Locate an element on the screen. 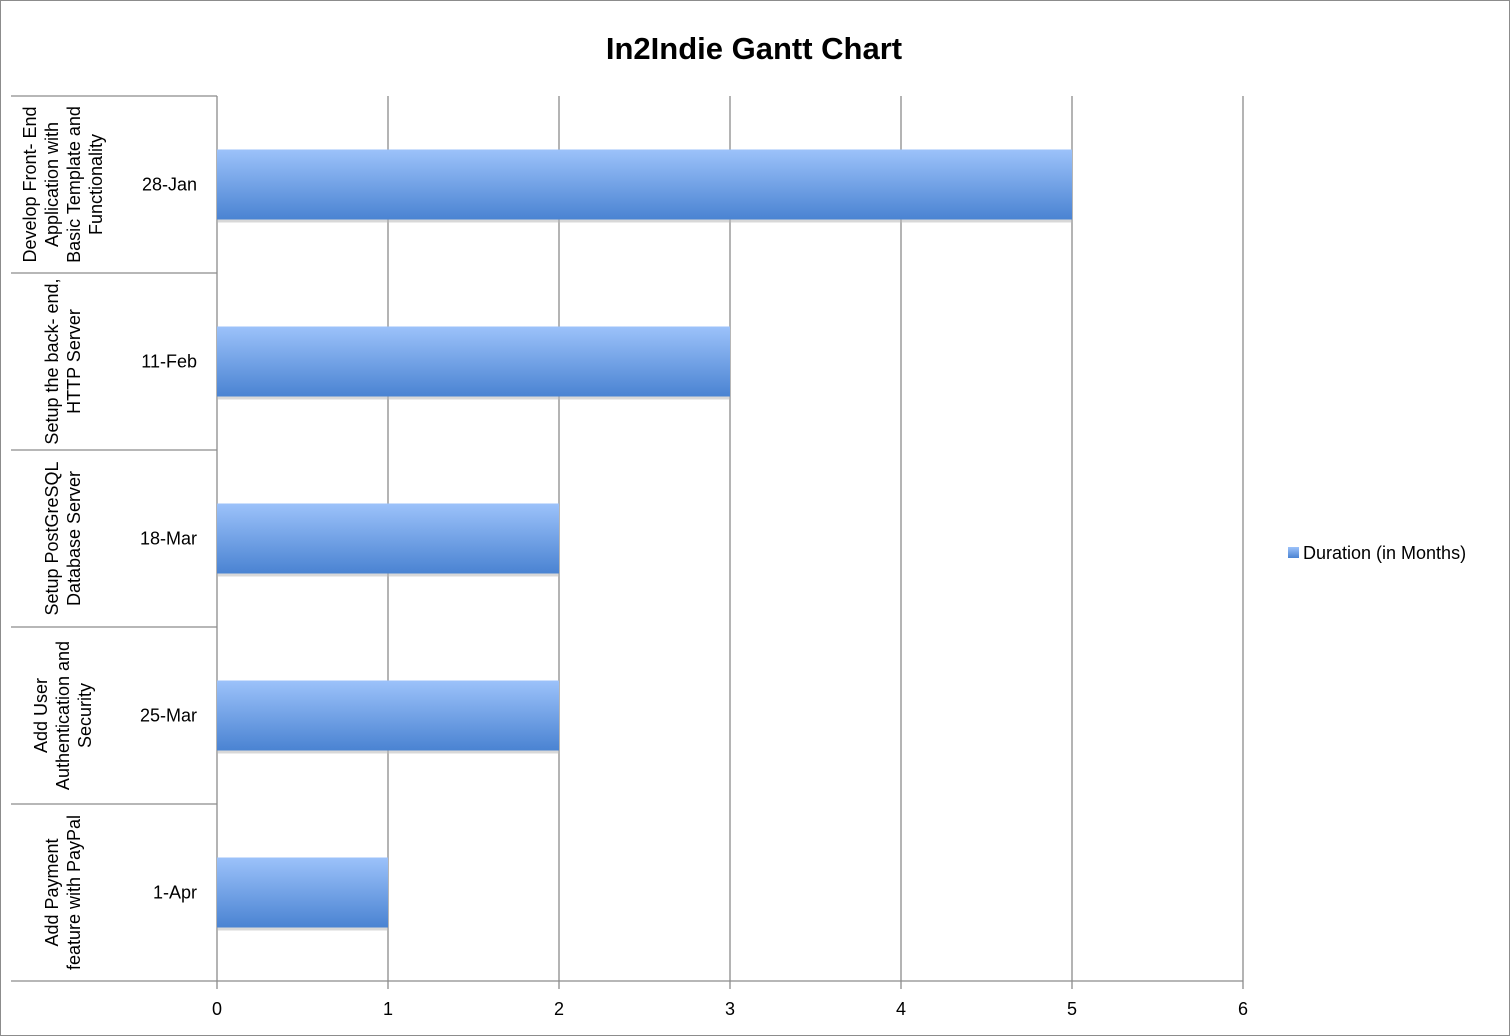 The image size is (1510, 1036). category-task-line: Database Server is located at coordinates (74, 538).